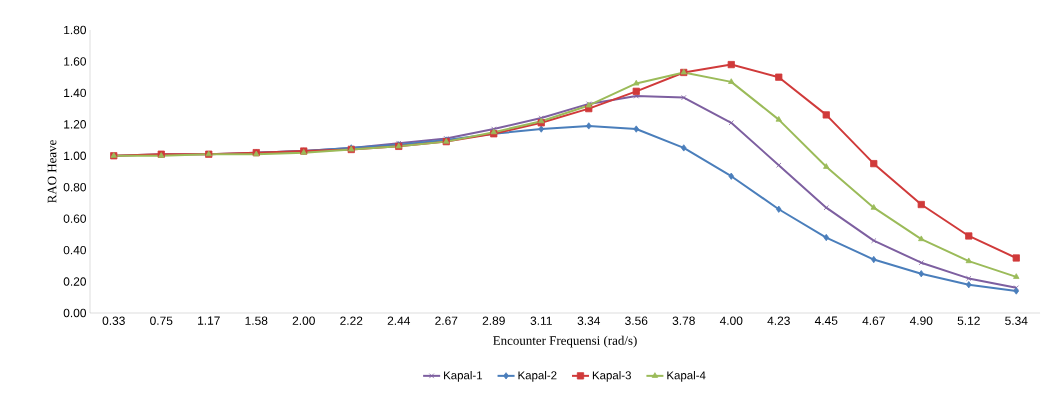 The width and height of the screenshot is (1052, 405). I want to click on legend-label: Kapal-2, so click(537, 376).